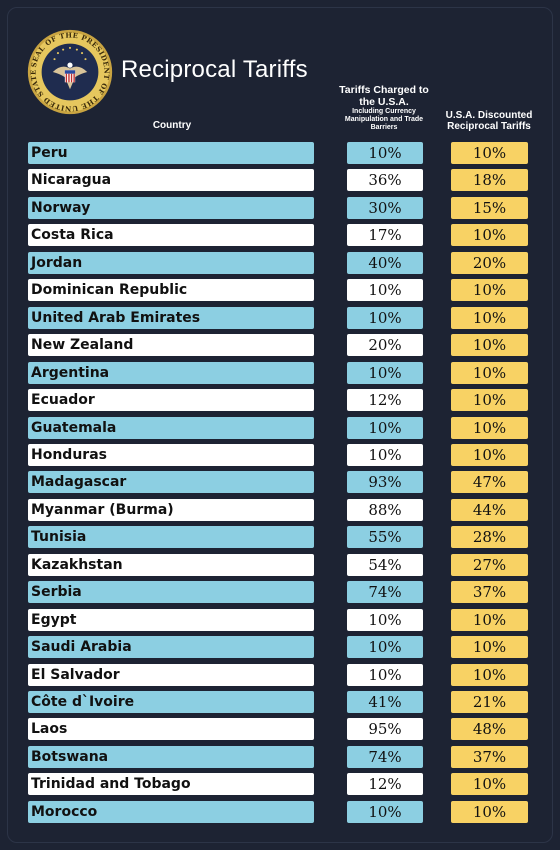  I want to click on country-cell: Kazakhstan, so click(171, 565).